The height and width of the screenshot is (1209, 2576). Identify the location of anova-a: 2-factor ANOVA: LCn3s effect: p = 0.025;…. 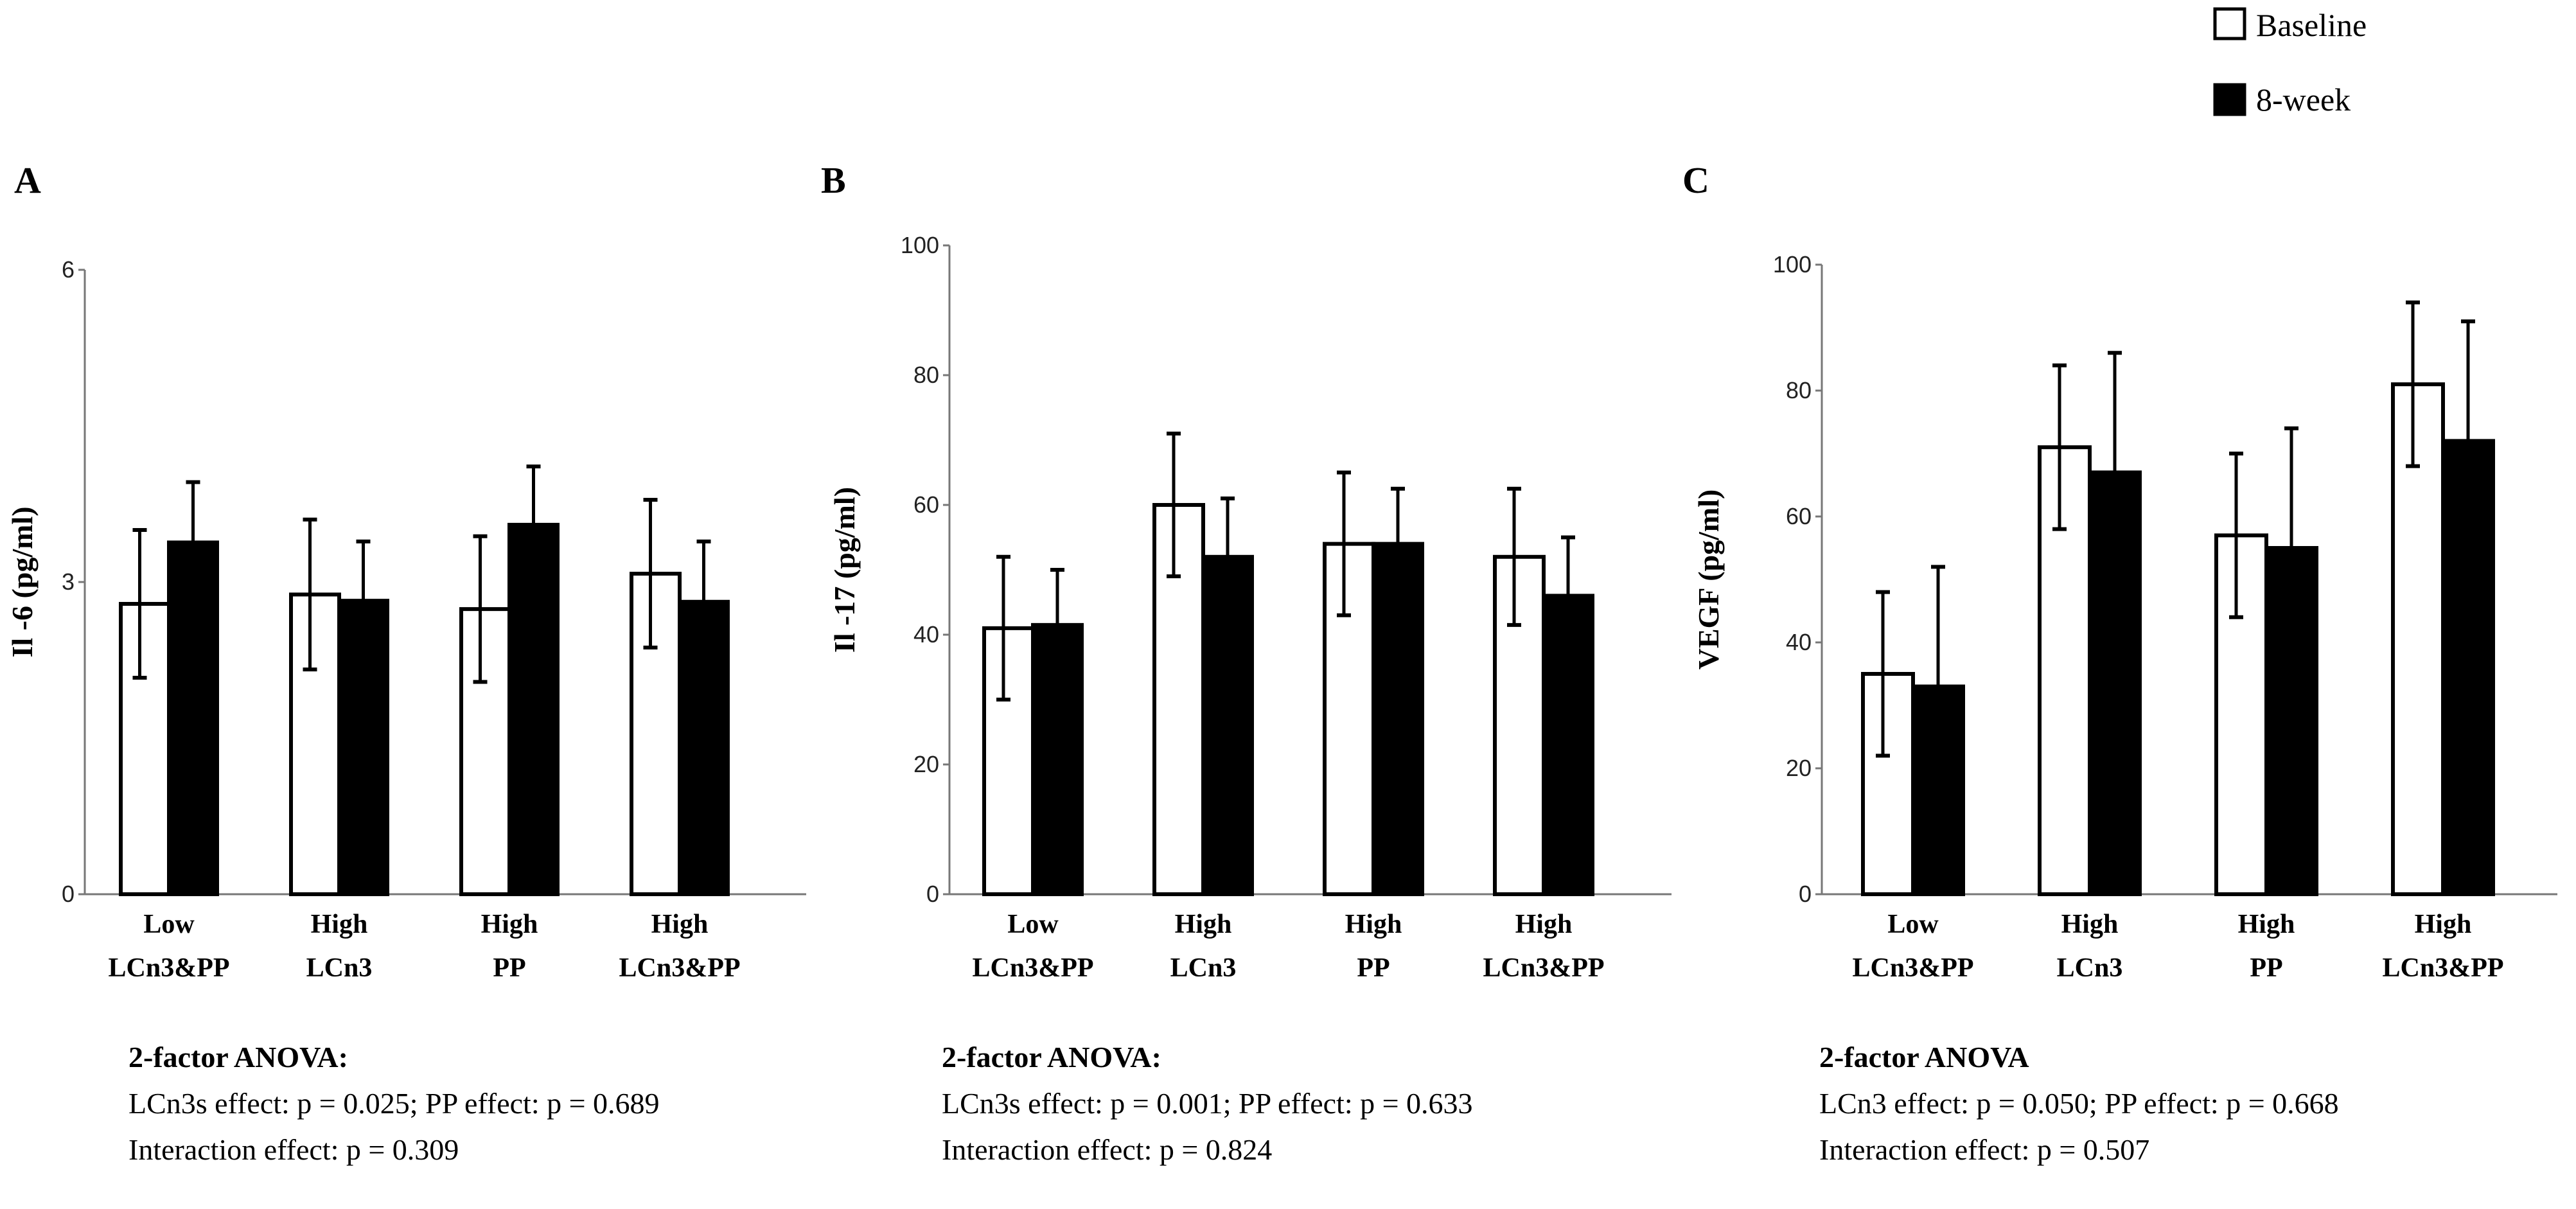
(394, 1104).